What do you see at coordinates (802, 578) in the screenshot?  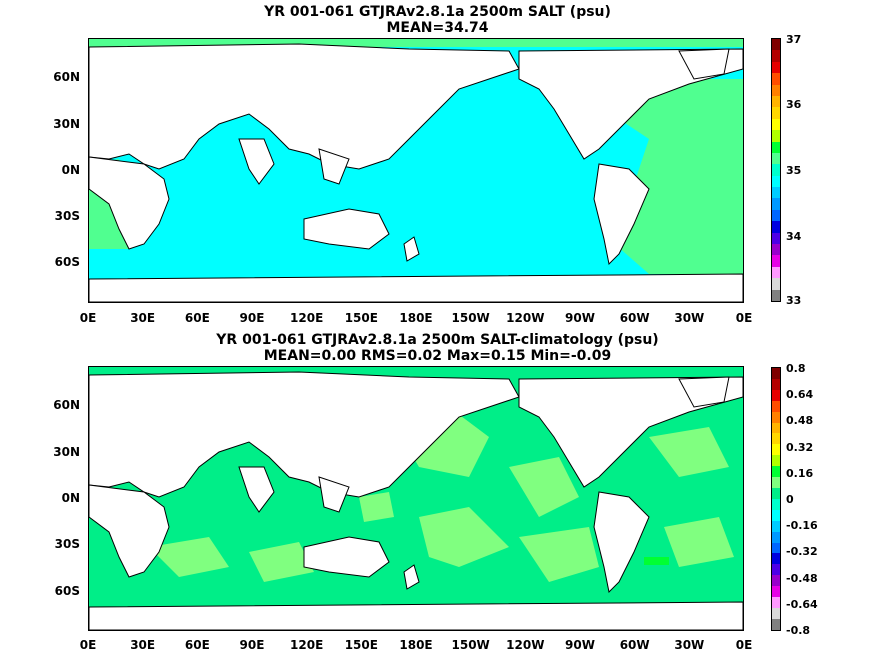 I see `bottom-cbar-label: -0.48` at bounding box center [802, 578].